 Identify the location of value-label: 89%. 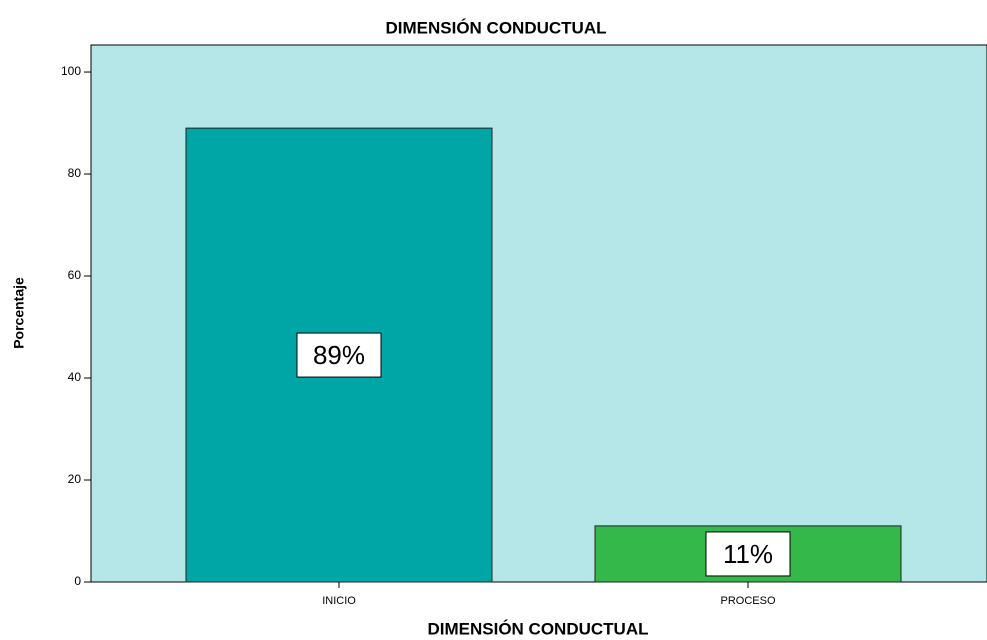
(339, 355).